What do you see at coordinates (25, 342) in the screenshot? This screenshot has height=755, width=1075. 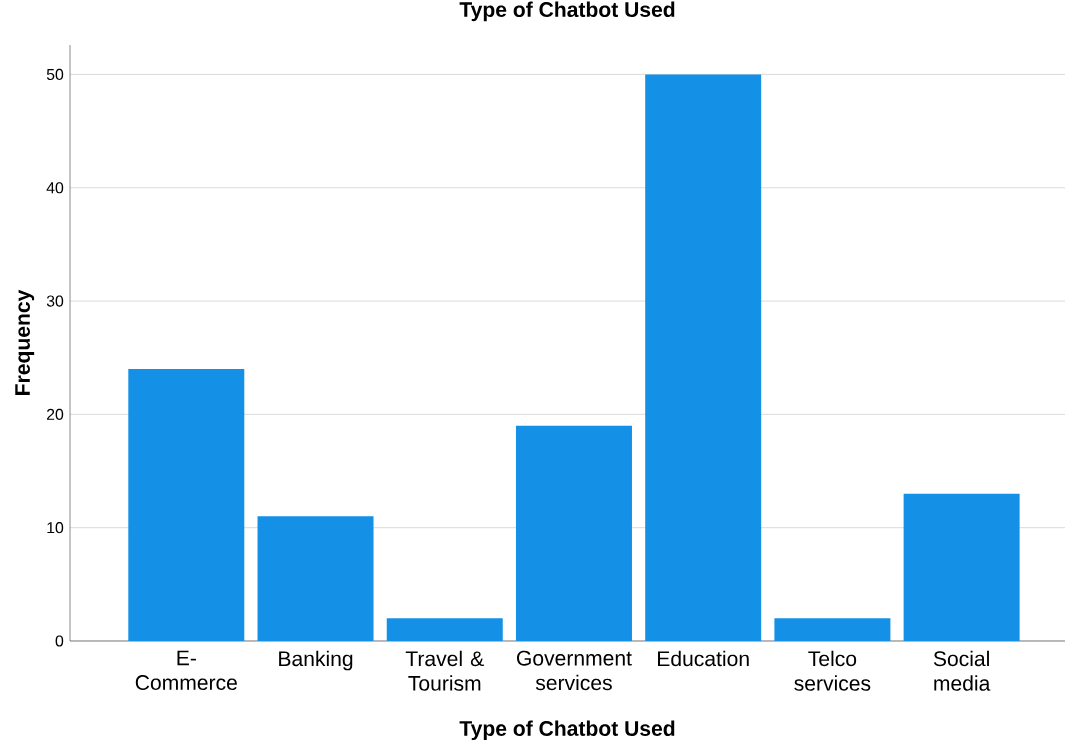 I see `y-axis-title: Frequency` at bounding box center [25, 342].